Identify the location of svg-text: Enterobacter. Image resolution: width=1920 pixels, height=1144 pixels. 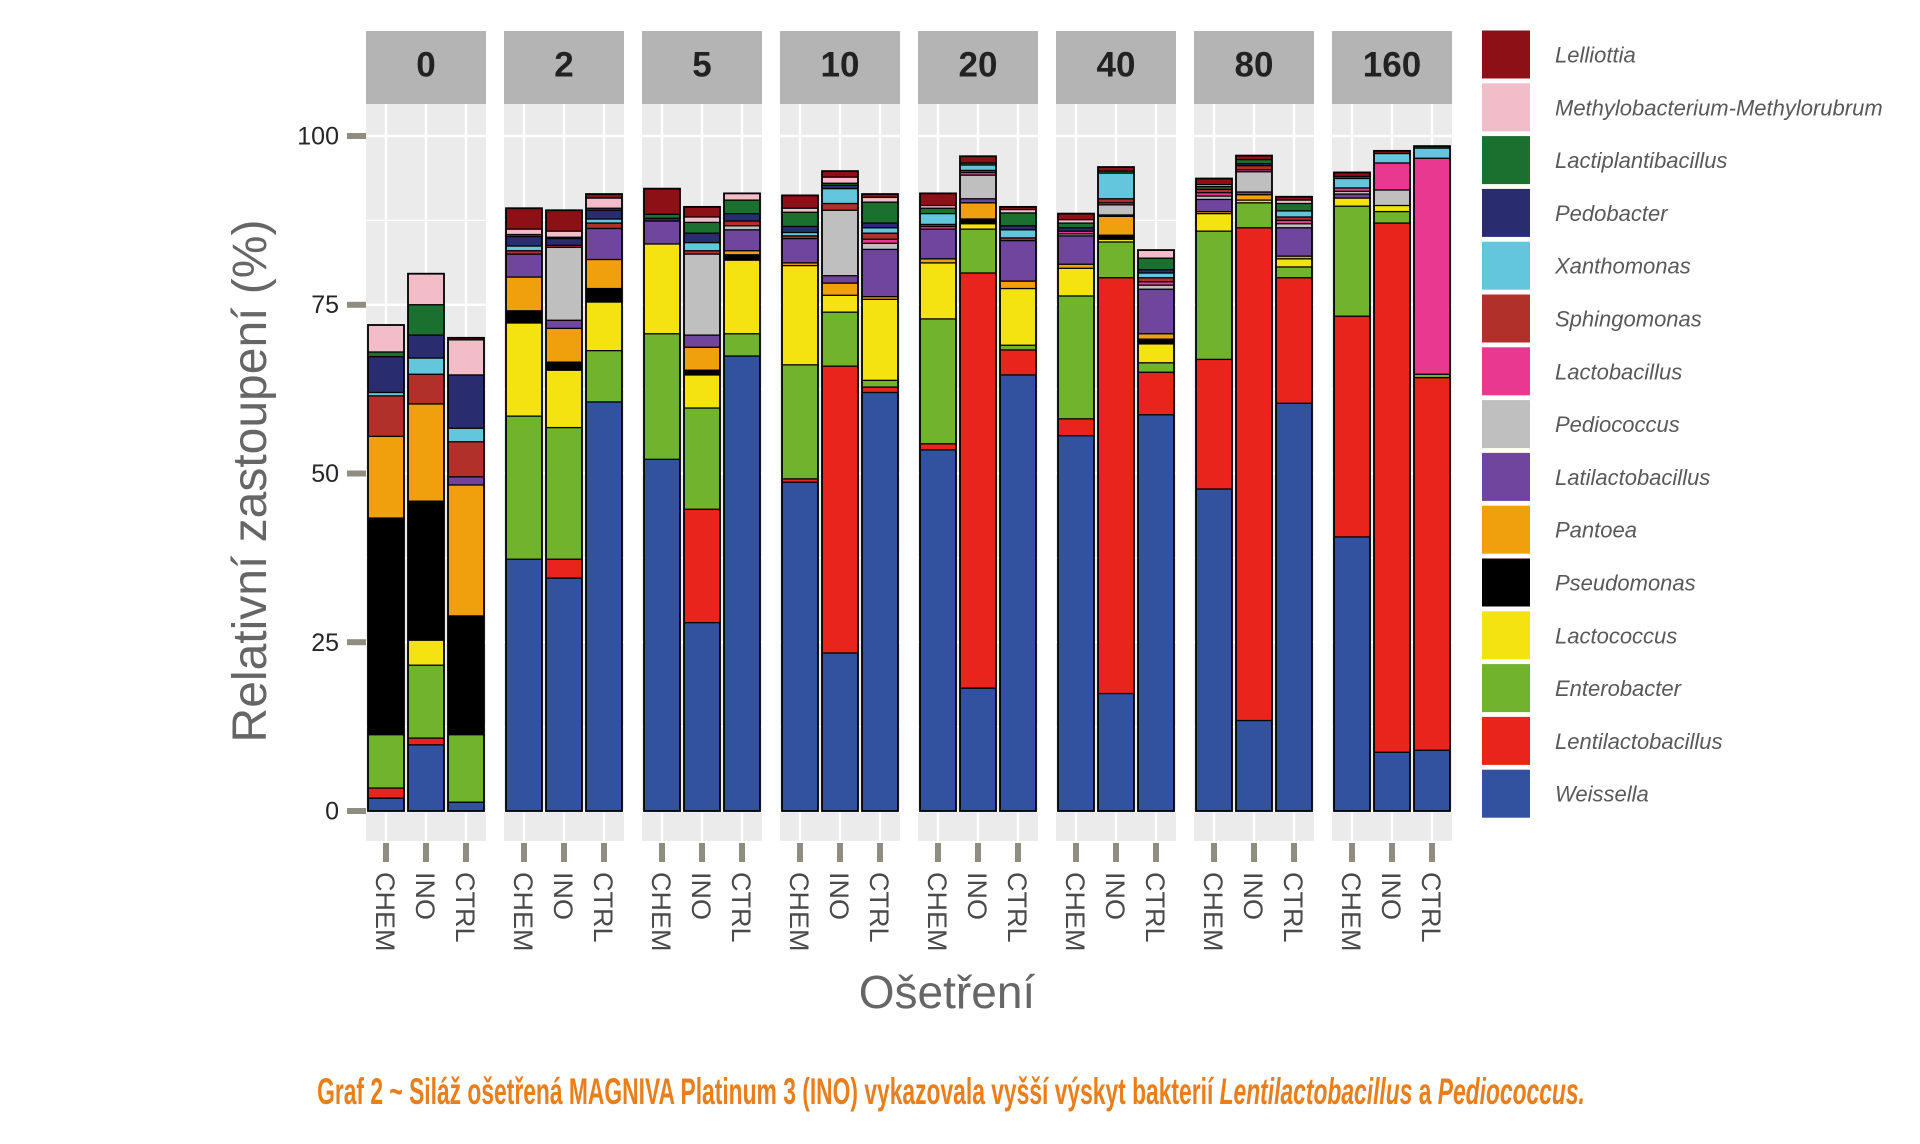
(1619, 688).